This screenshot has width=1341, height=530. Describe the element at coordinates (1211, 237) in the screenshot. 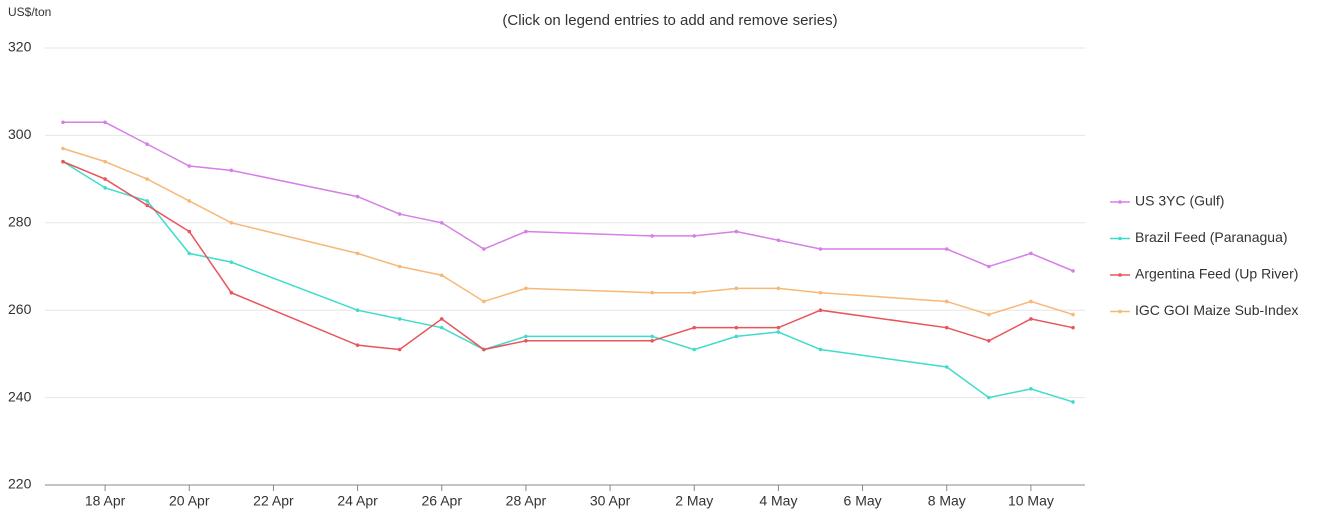

I see `legend-label: Brazil Feed (Paranagua)` at that location.